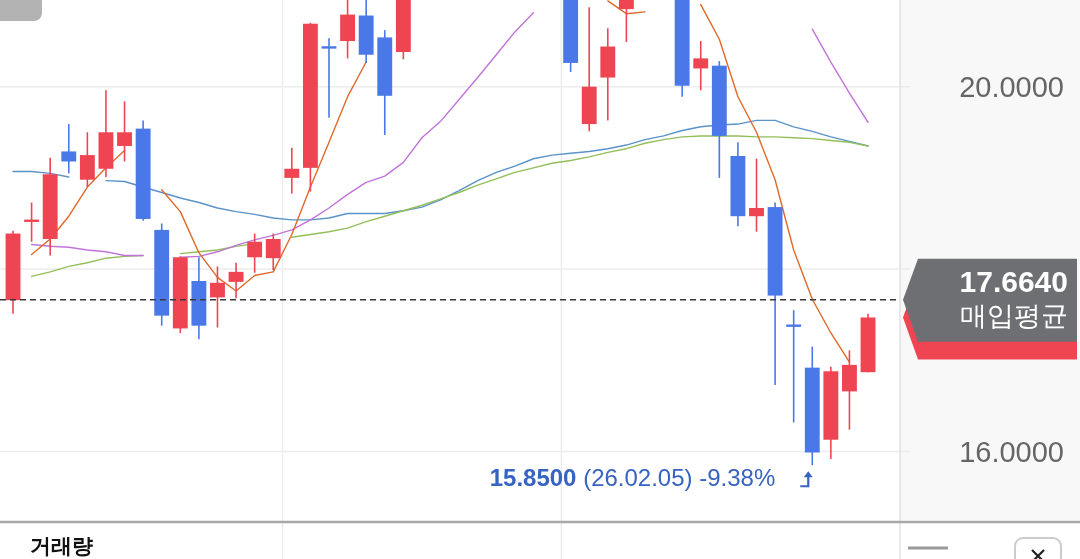 Image resolution: width=1080 pixels, height=559 pixels. Describe the element at coordinates (1011, 86) in the screenshot. I see `y-tick-label: 20.0000` at that location.